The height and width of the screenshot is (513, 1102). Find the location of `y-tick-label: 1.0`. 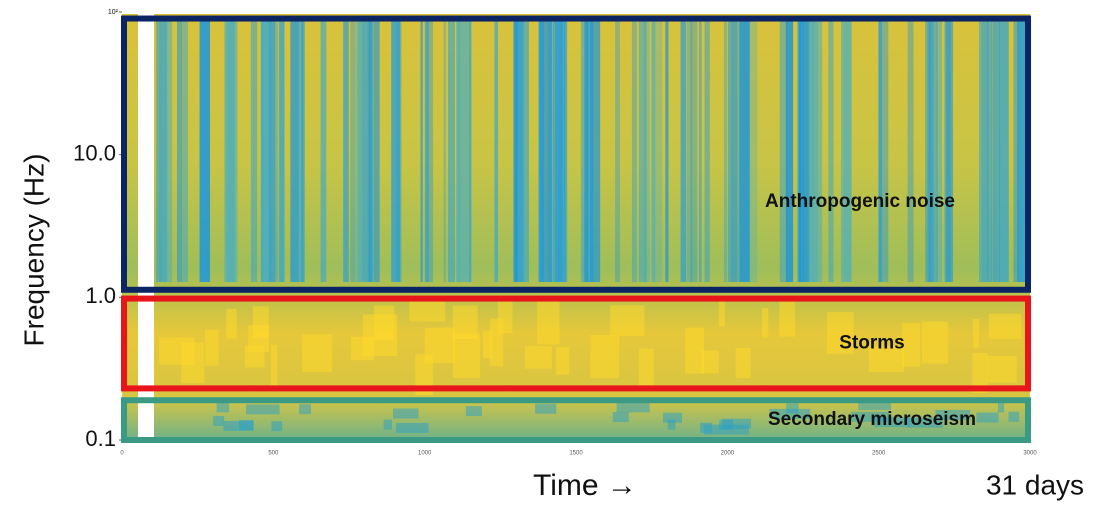

y-tick-label: 1.0 is located at coordinates (100, 295).